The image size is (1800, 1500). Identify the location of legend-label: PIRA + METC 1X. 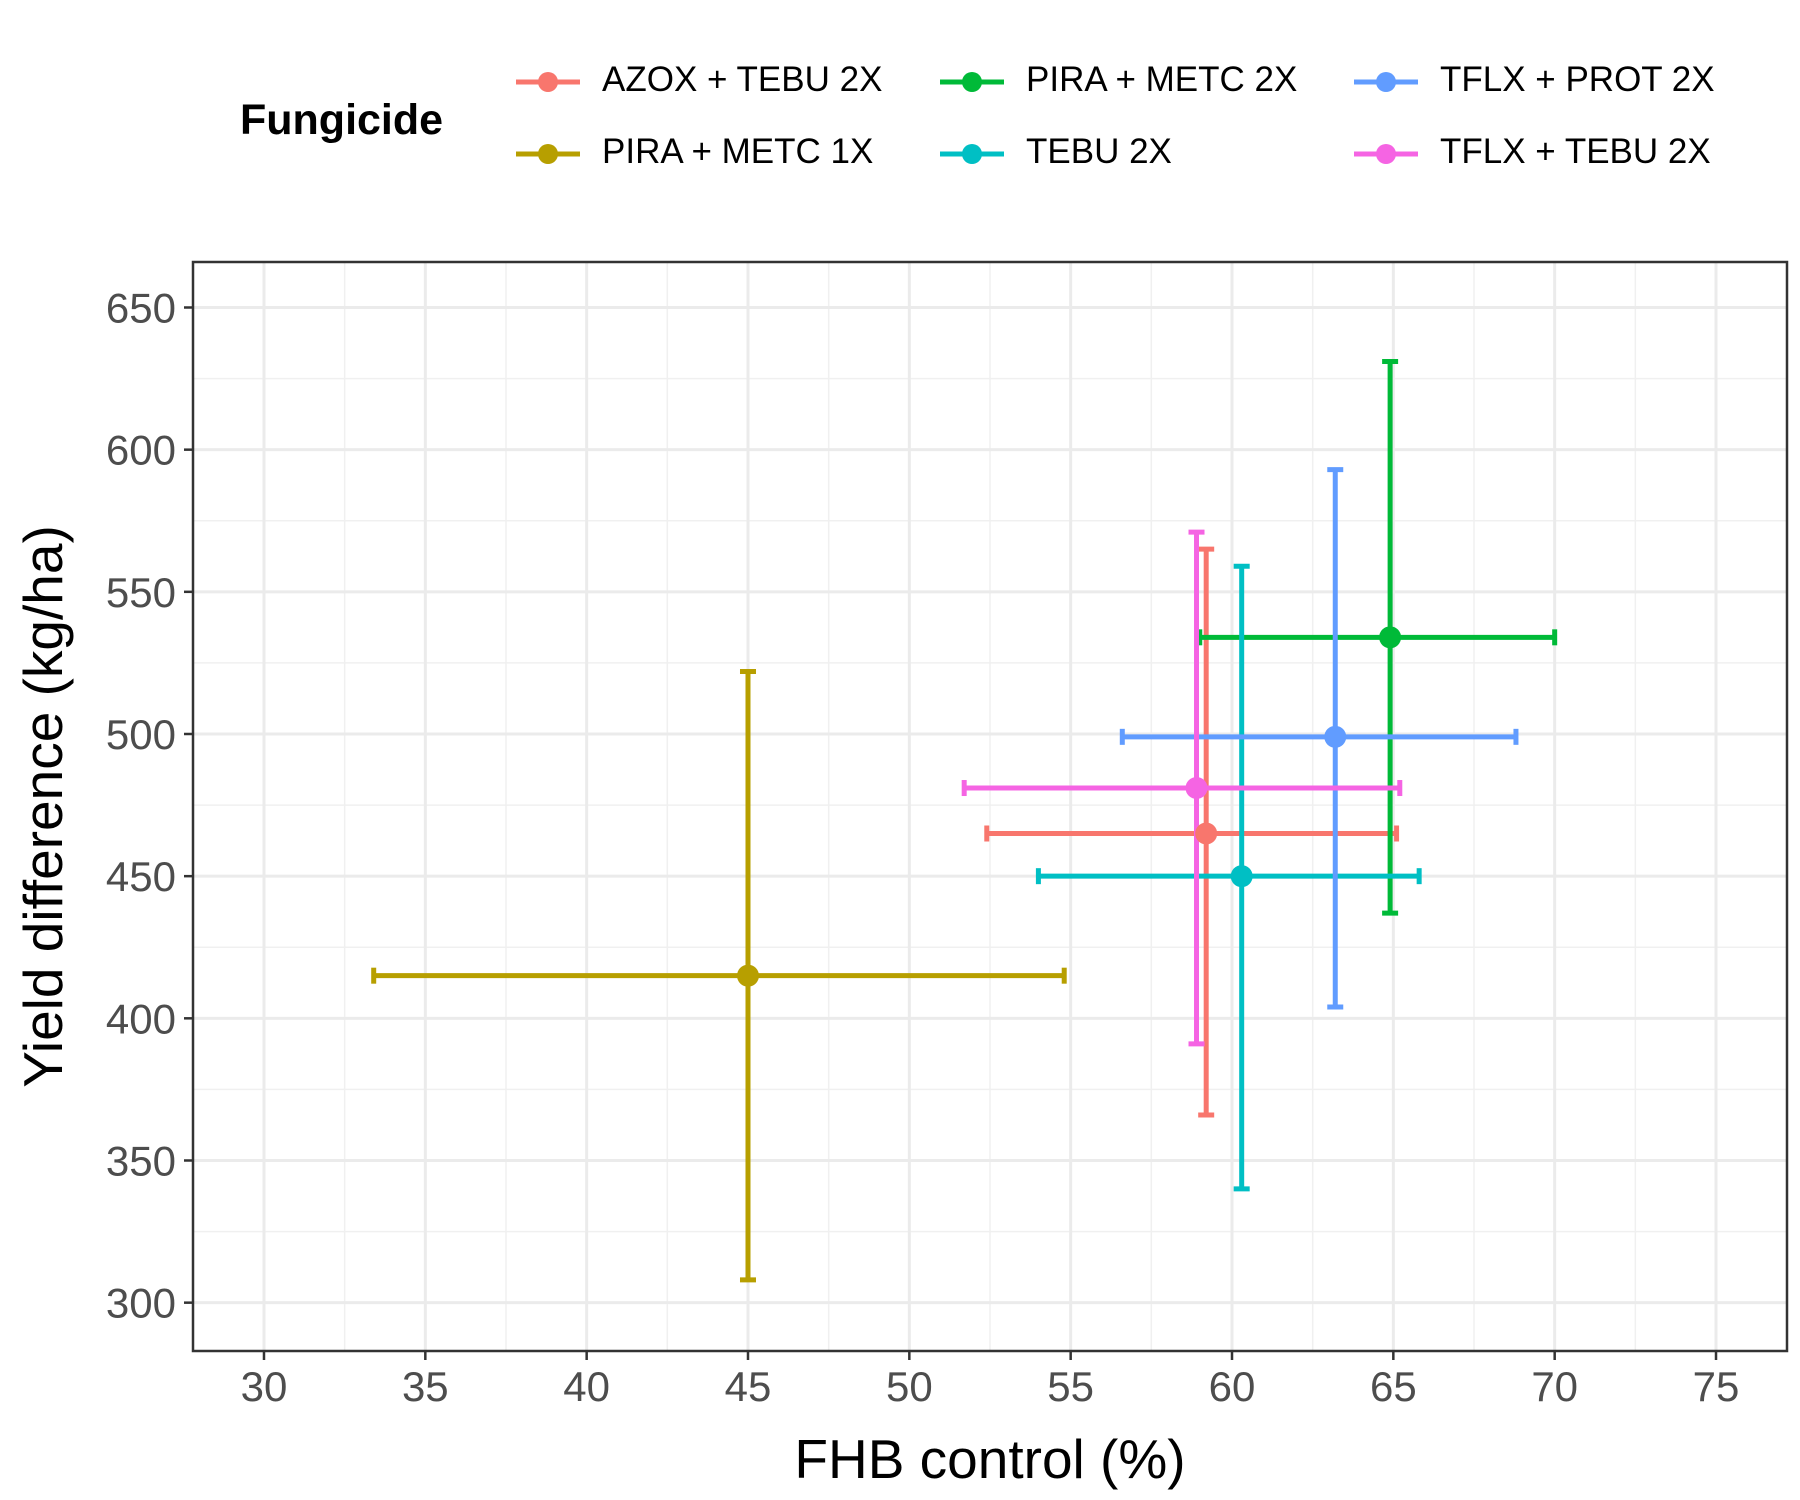
(738, 151).